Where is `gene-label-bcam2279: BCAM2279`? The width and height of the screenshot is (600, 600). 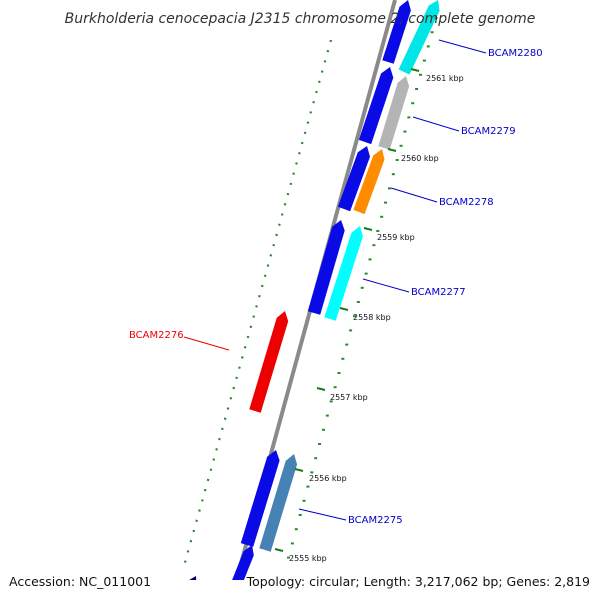
gene-label-bcam2279: BCAM2279 is located at coordinates (488, 131).